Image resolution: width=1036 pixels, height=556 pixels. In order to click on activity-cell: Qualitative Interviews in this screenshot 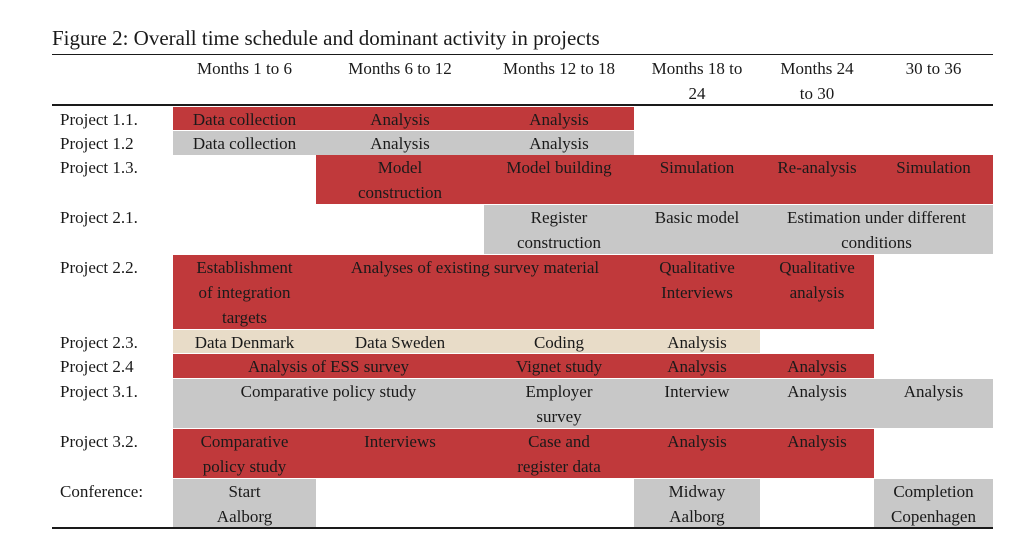, I will do `click(697, 292)`.